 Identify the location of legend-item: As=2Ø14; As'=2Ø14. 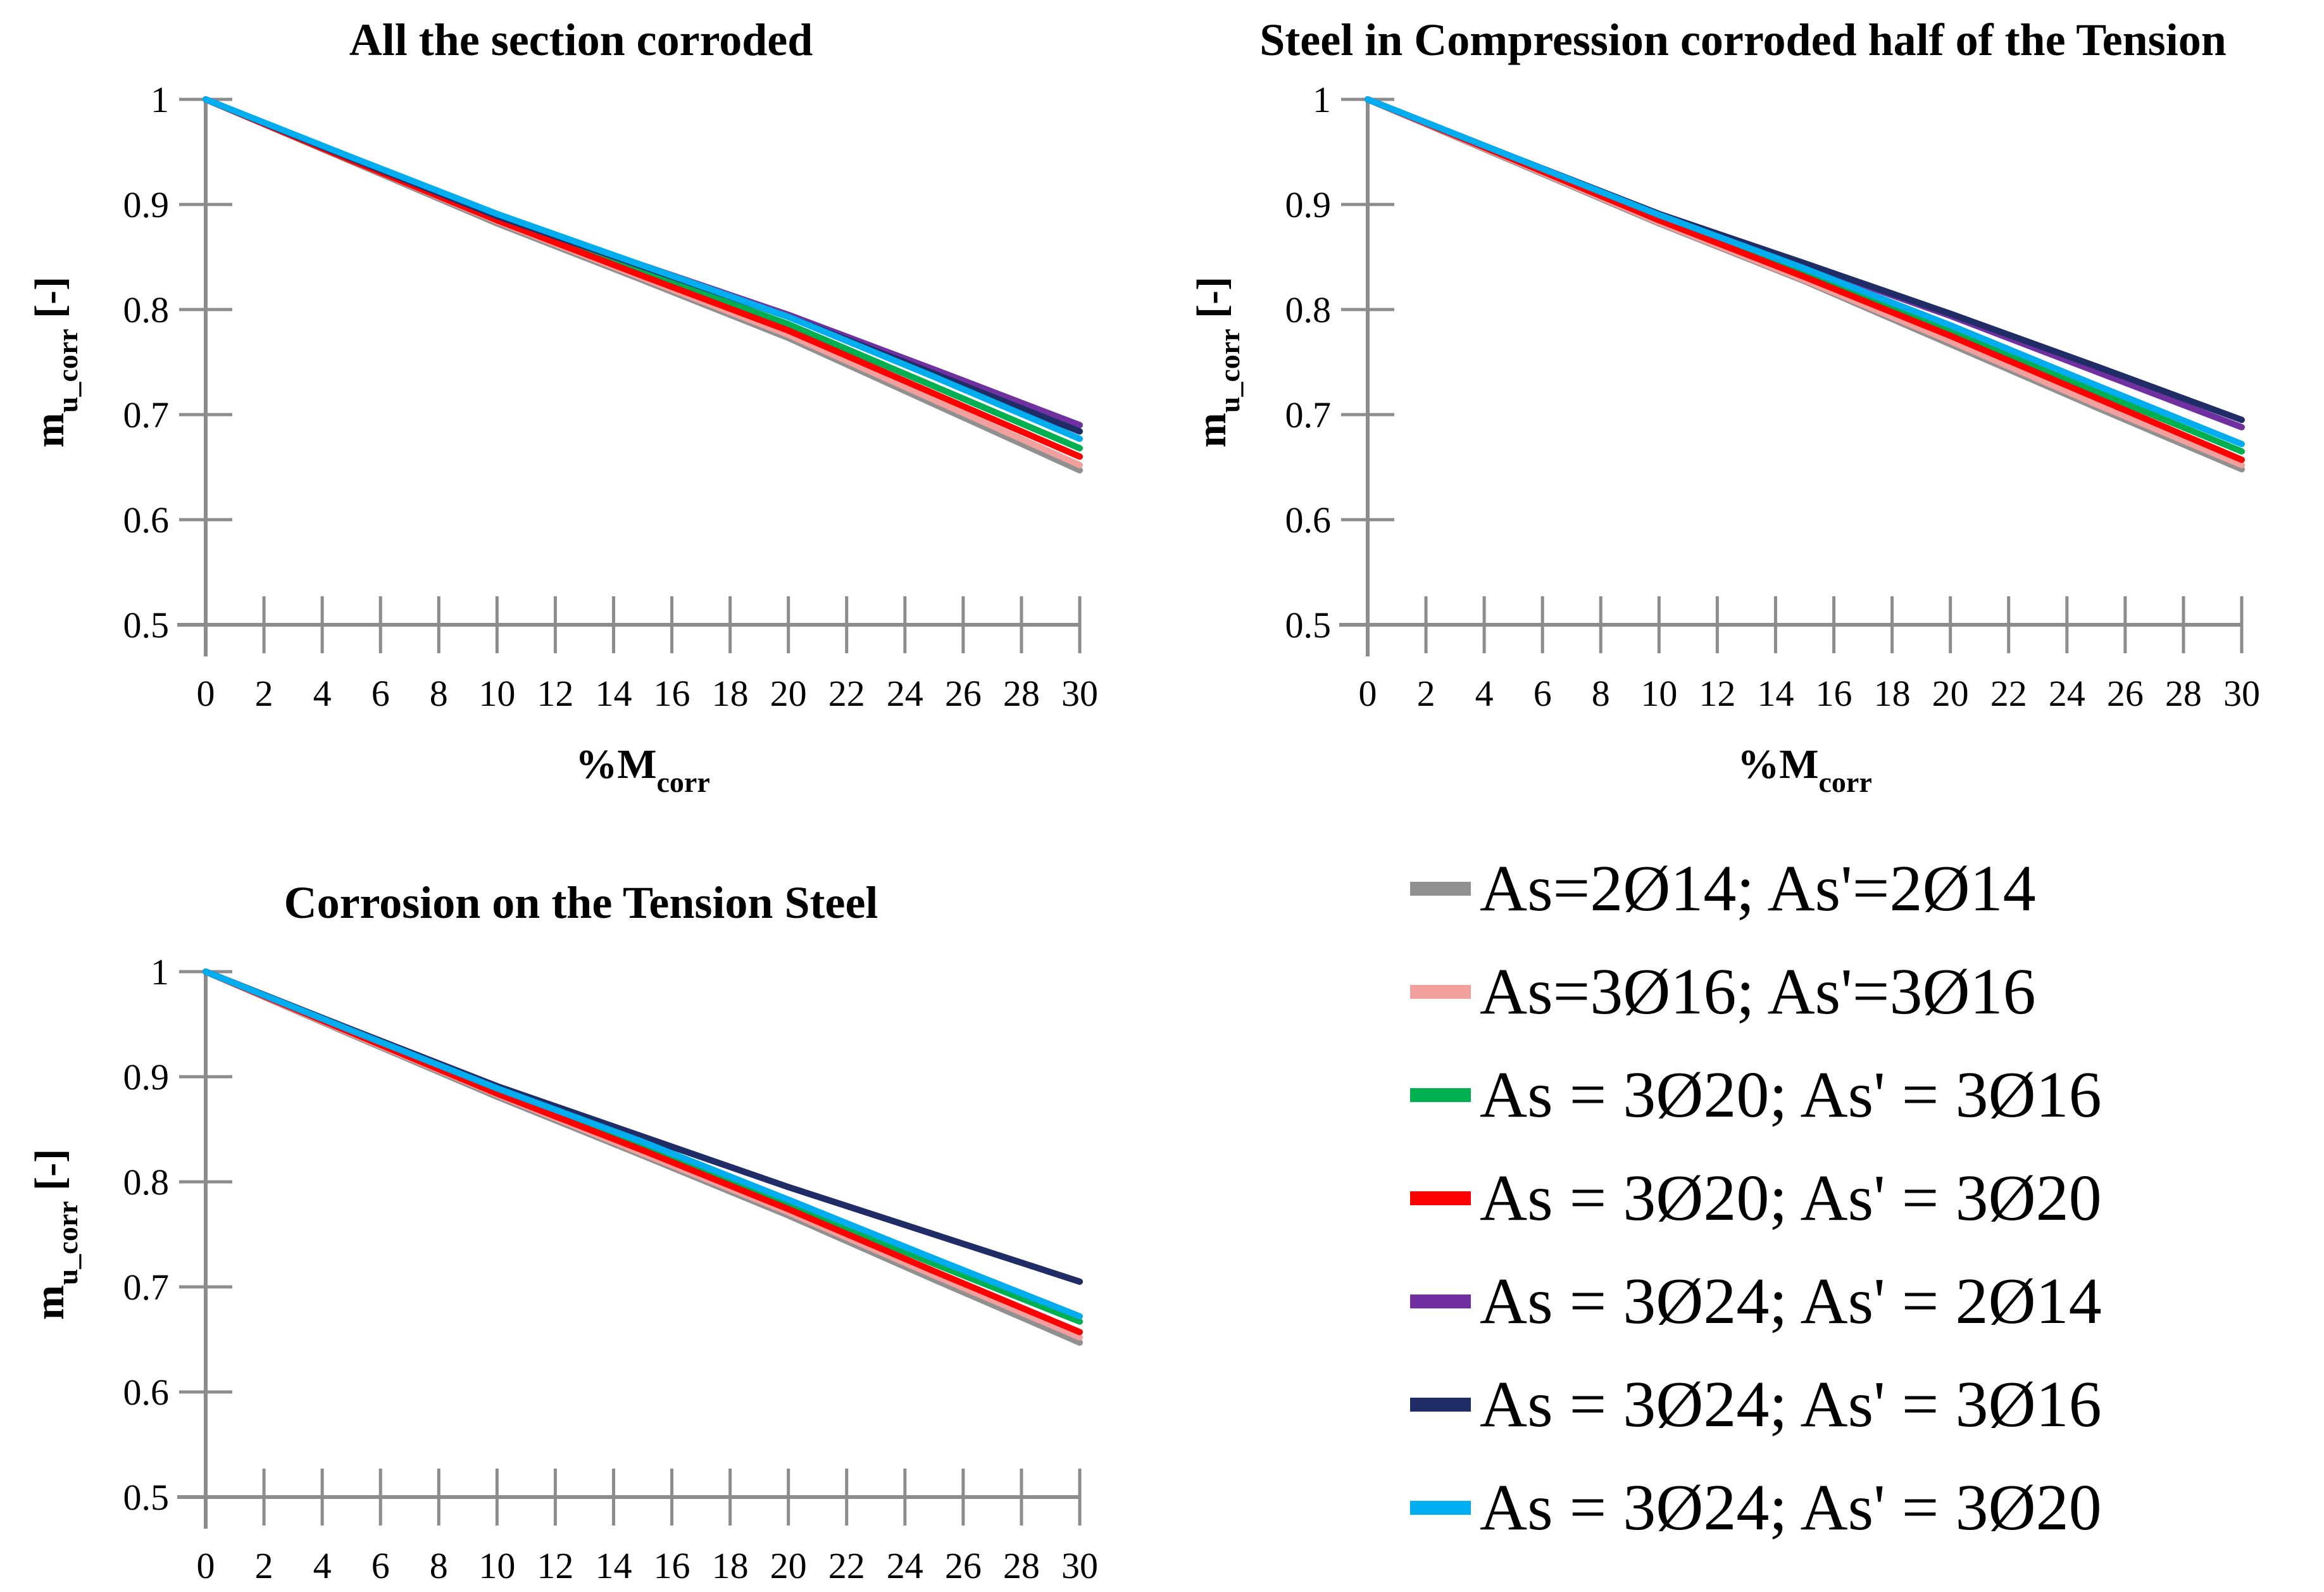
(1867, 888).